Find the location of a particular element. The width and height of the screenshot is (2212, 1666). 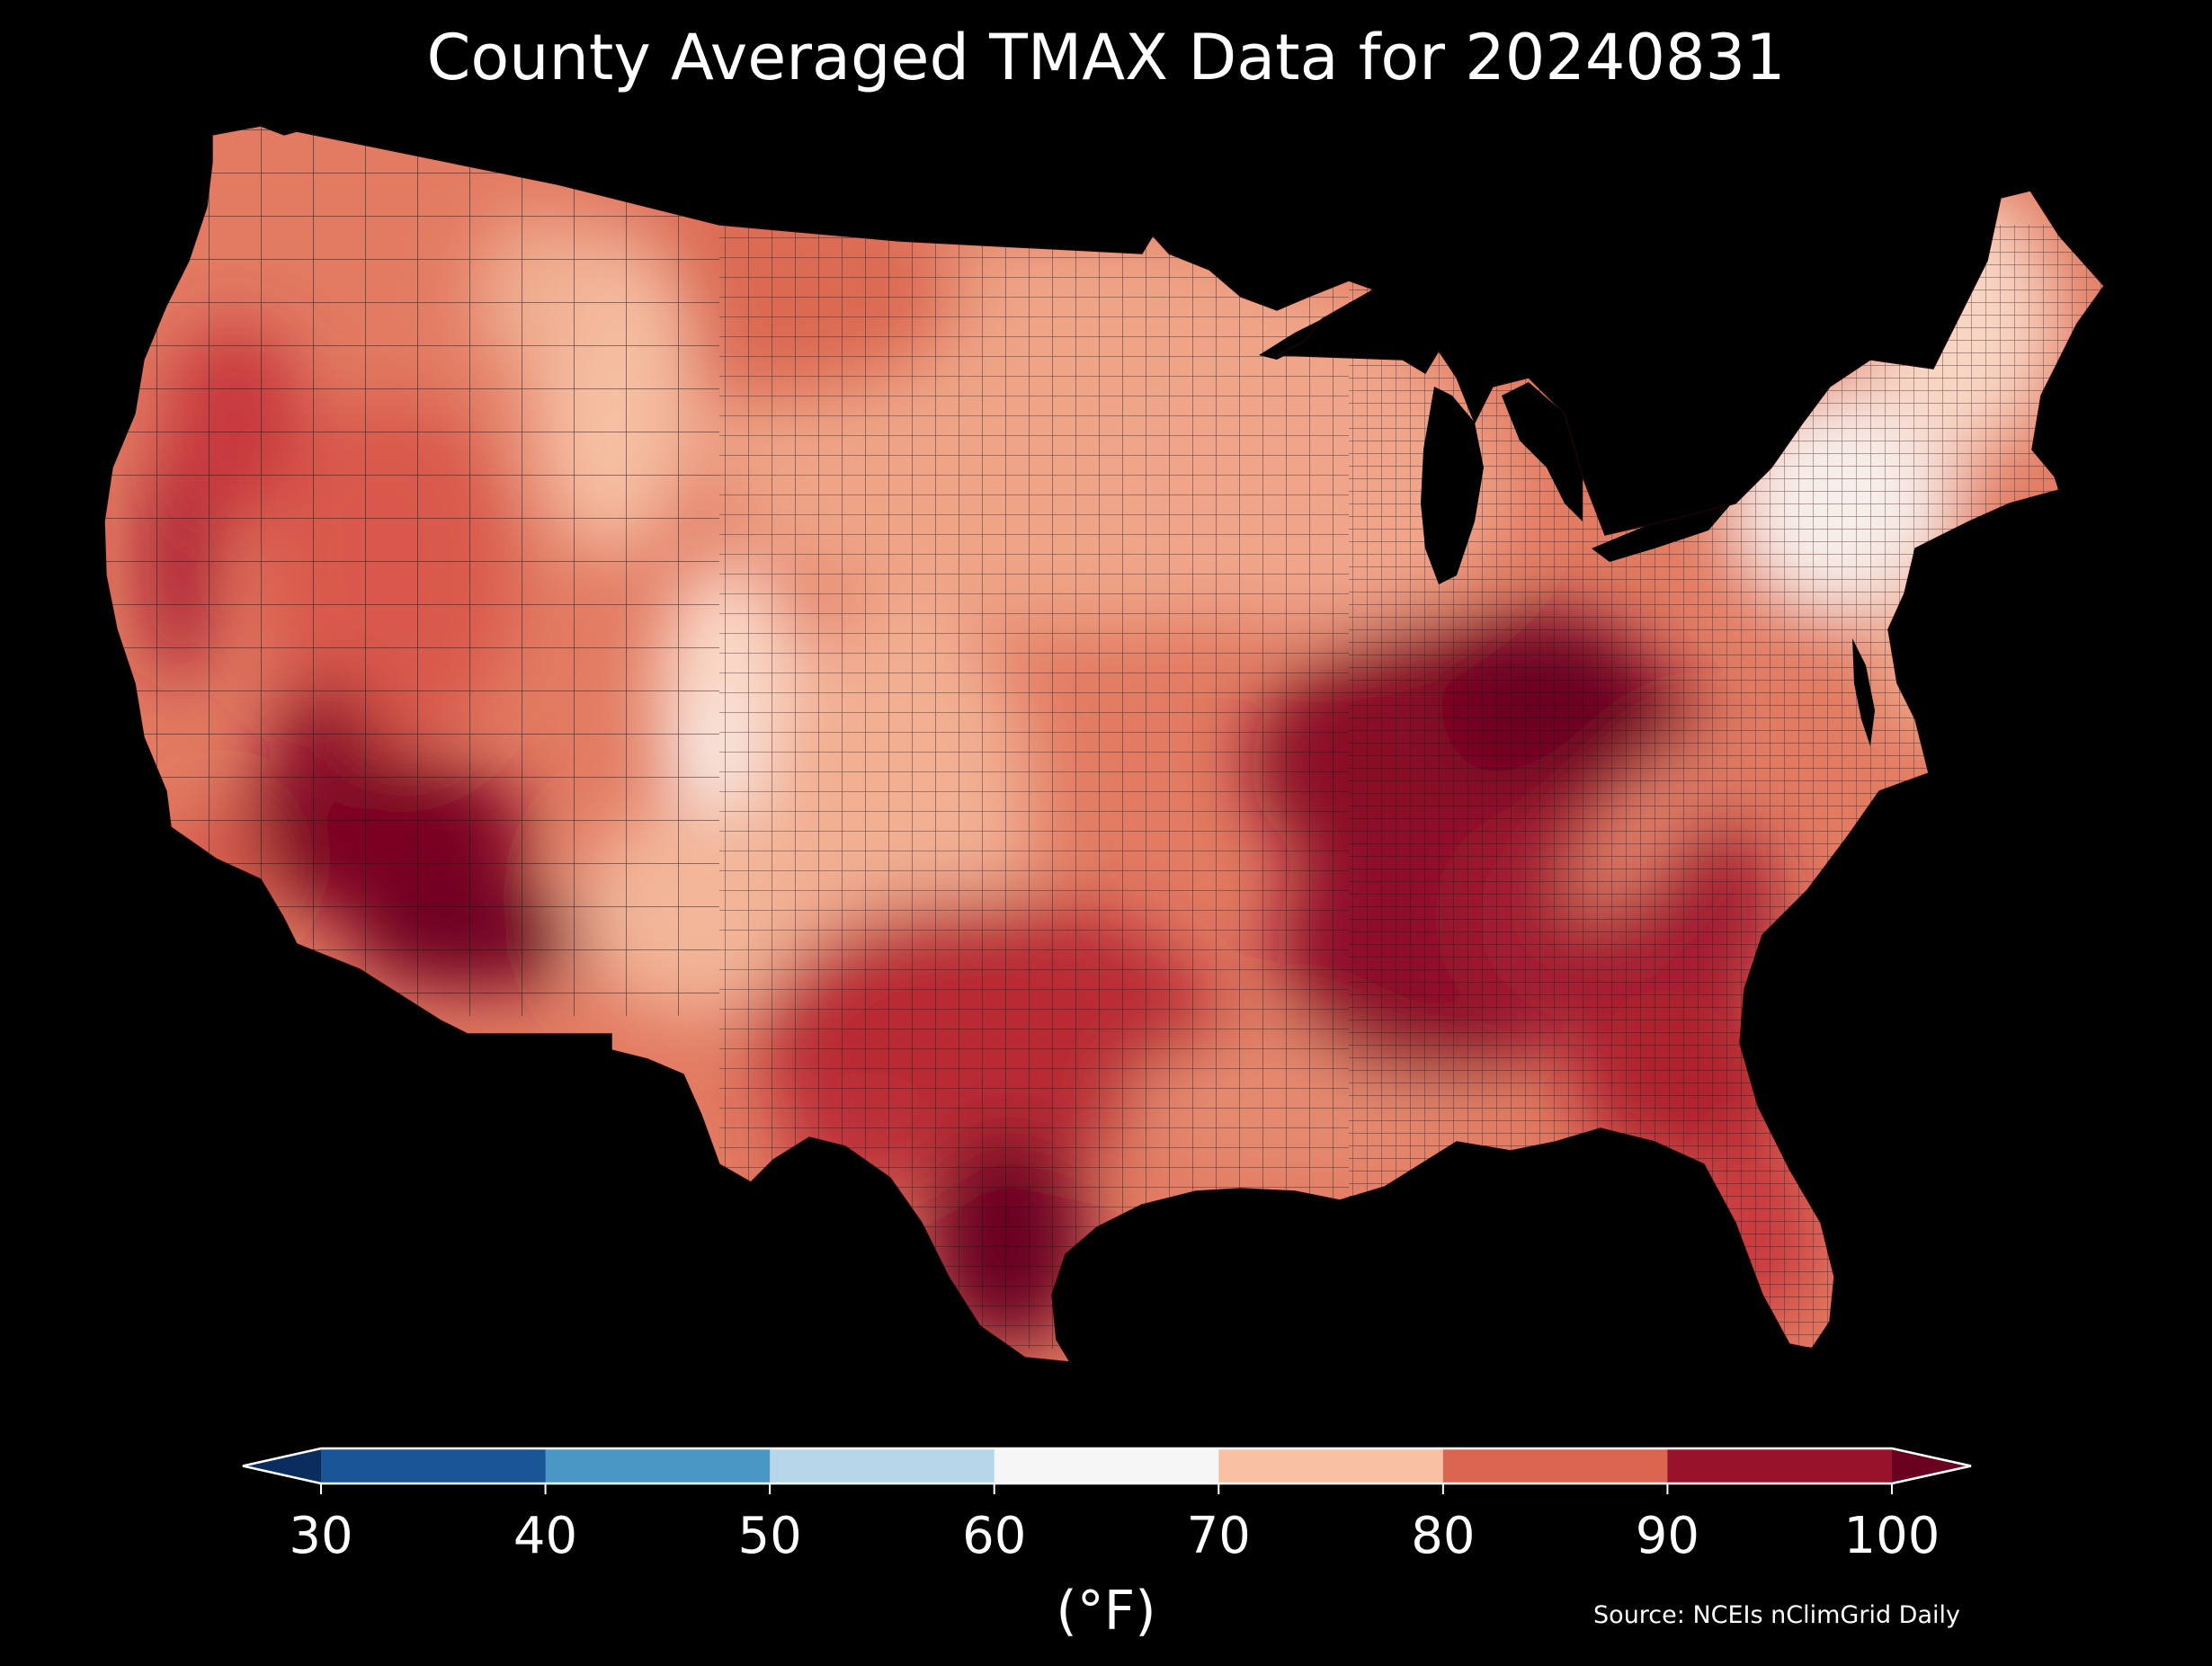

lake-erie is located at coordinates (1663, 531).